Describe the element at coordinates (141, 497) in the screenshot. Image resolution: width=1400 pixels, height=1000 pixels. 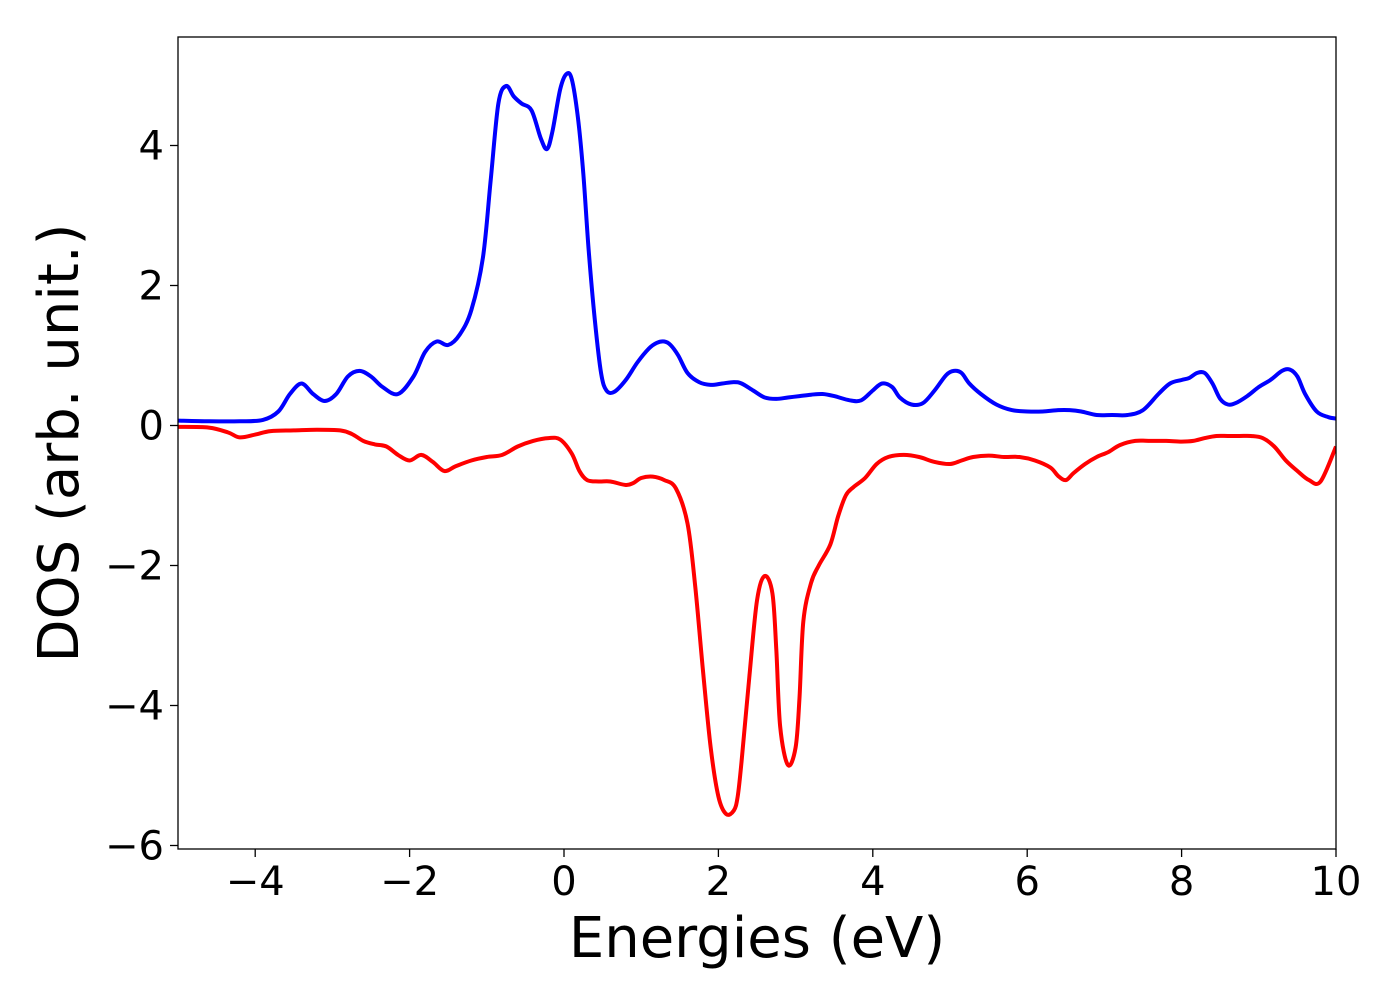
I see `y-axis-ticks: −6 −4 −2 0 2 4` at that location.